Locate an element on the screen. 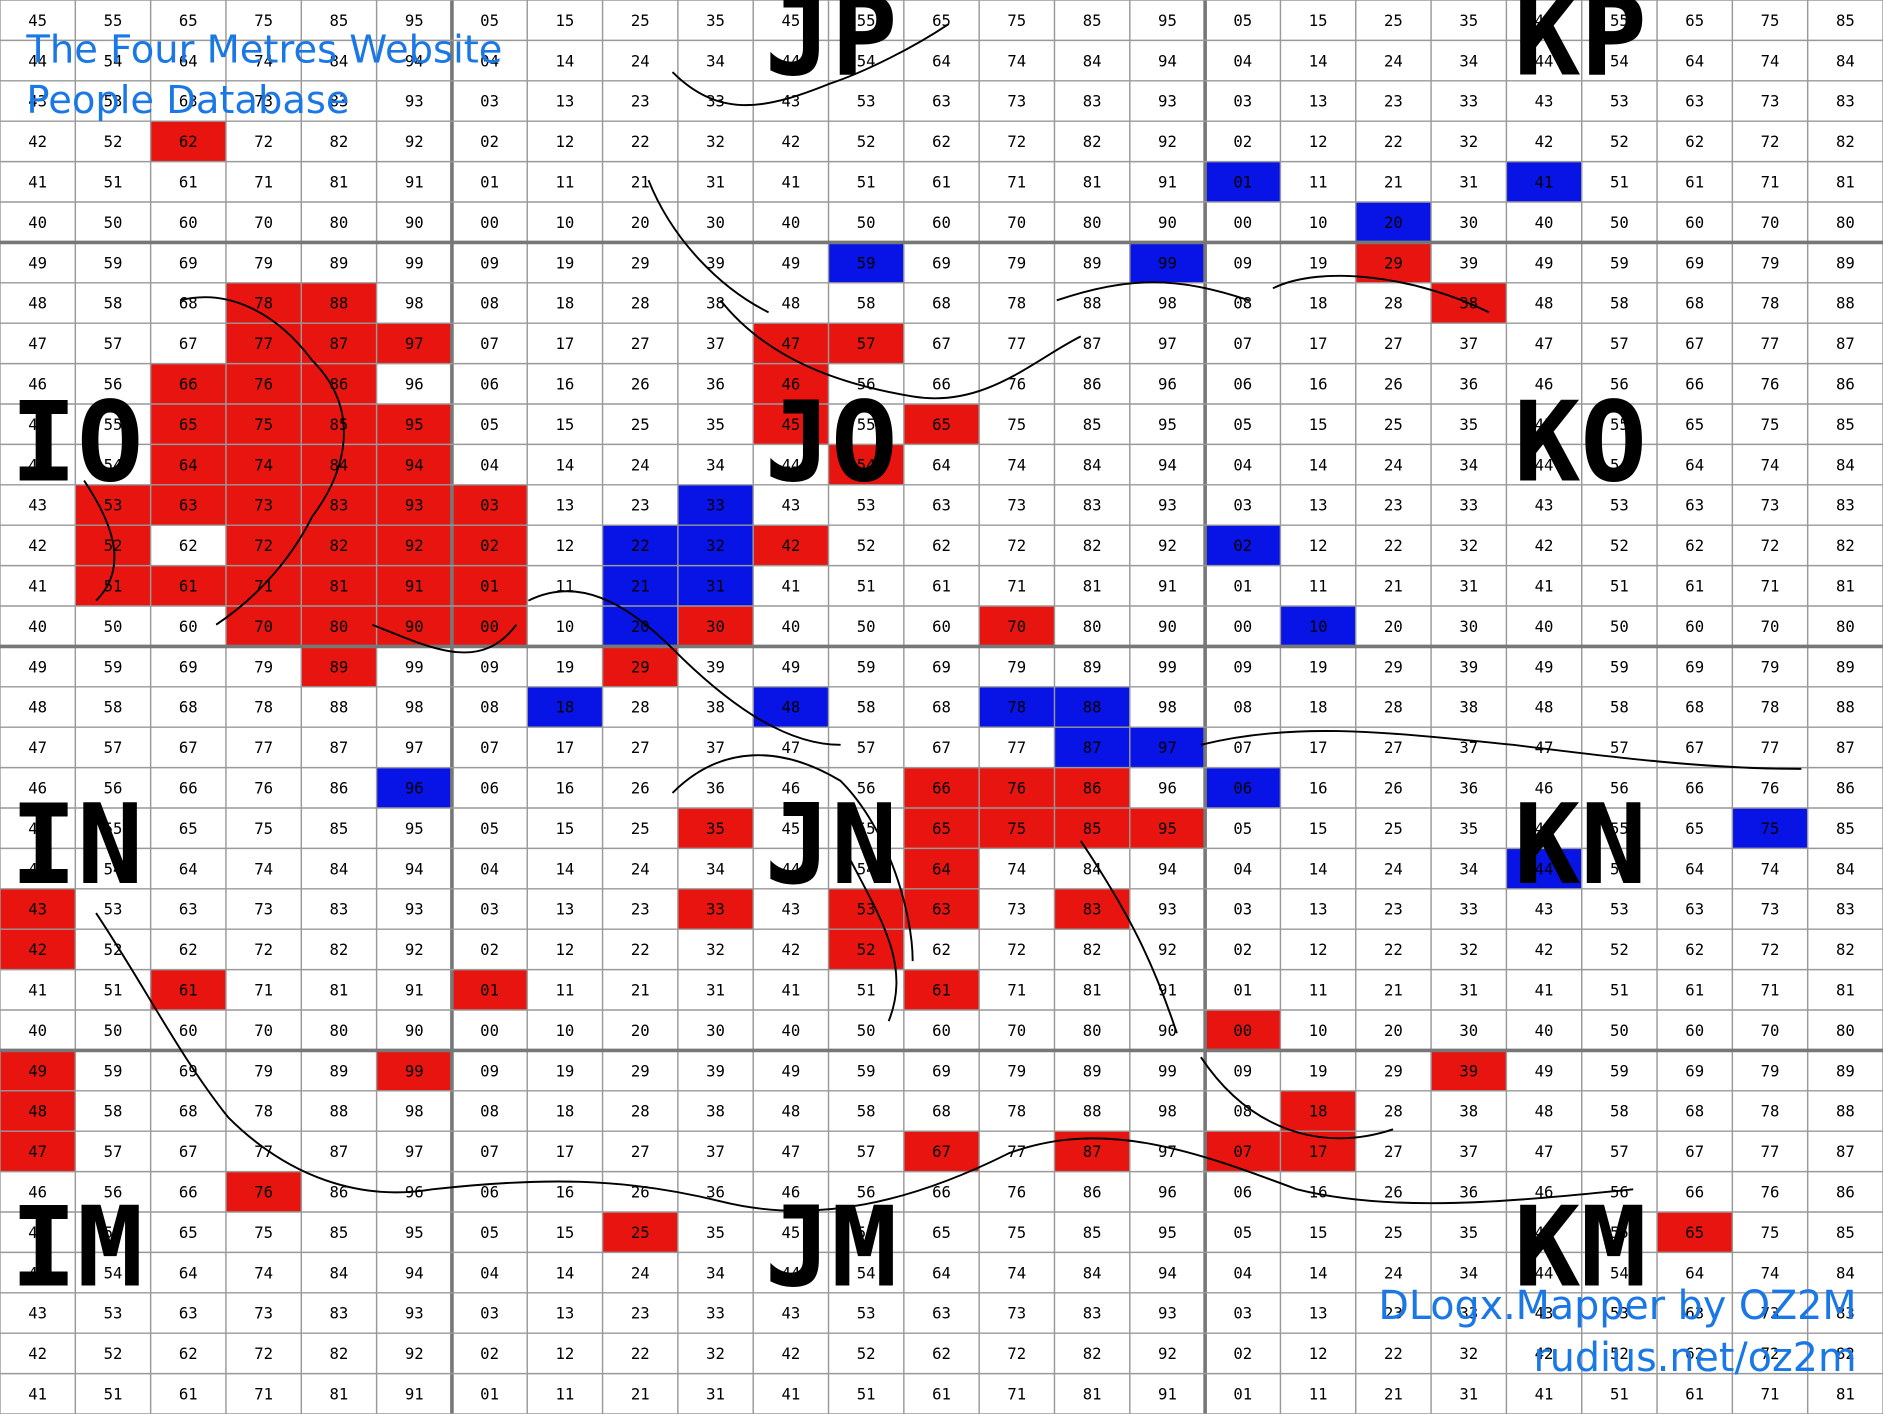 The image size is (1883, 1414). square-label: 96 is located at coordinates (1167, 1192).